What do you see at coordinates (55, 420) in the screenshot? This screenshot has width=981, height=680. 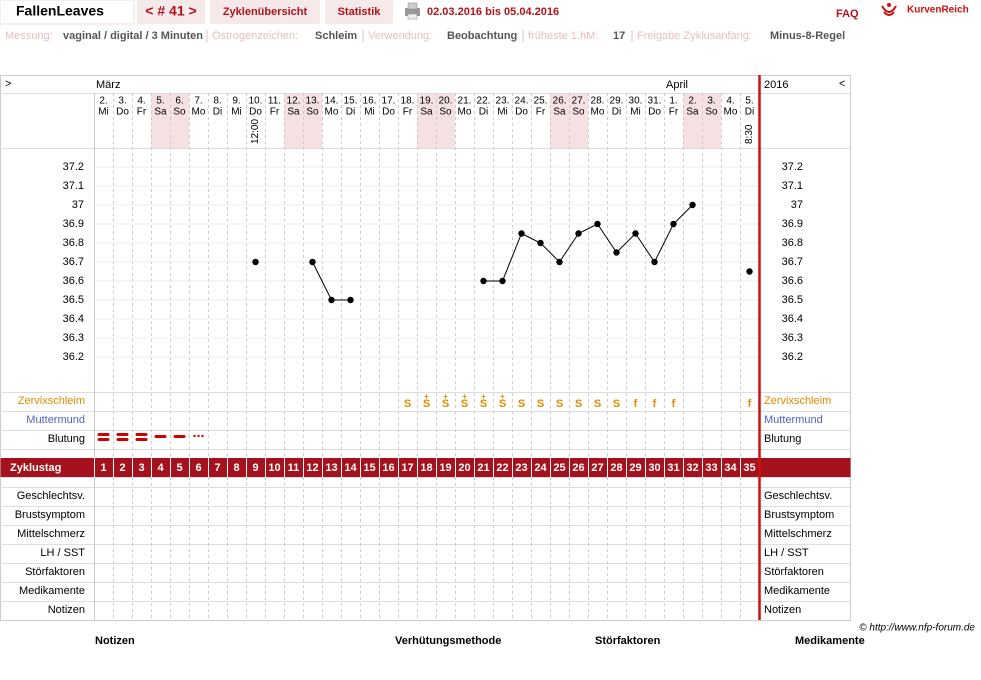 I see `row-label: Muttermund` at bounding box center [55, 420].